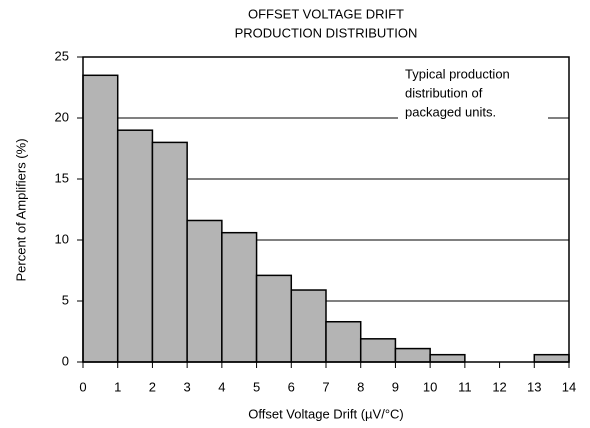 The width and height of the screenshot is (590, 428). Describe the element at coordinates (20, 209) in the screenshot. I see `y-axis-label: Percent of Amplifiers (%)` at that location.